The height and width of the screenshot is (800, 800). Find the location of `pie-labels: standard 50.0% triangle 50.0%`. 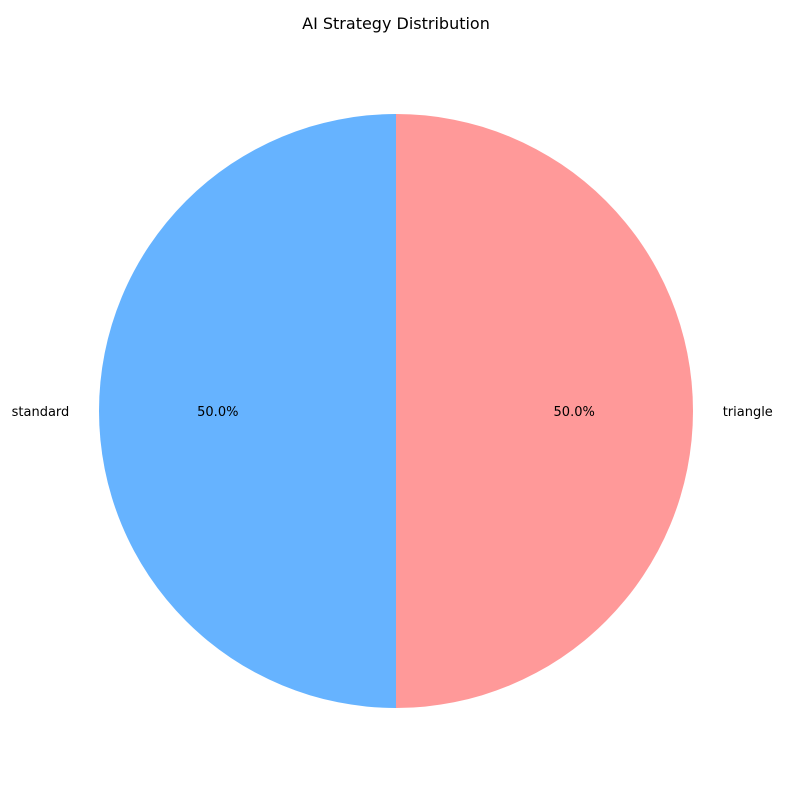

pie-labels: standard 50.0% triangle 50.0% is located at coordinates (392, 412).